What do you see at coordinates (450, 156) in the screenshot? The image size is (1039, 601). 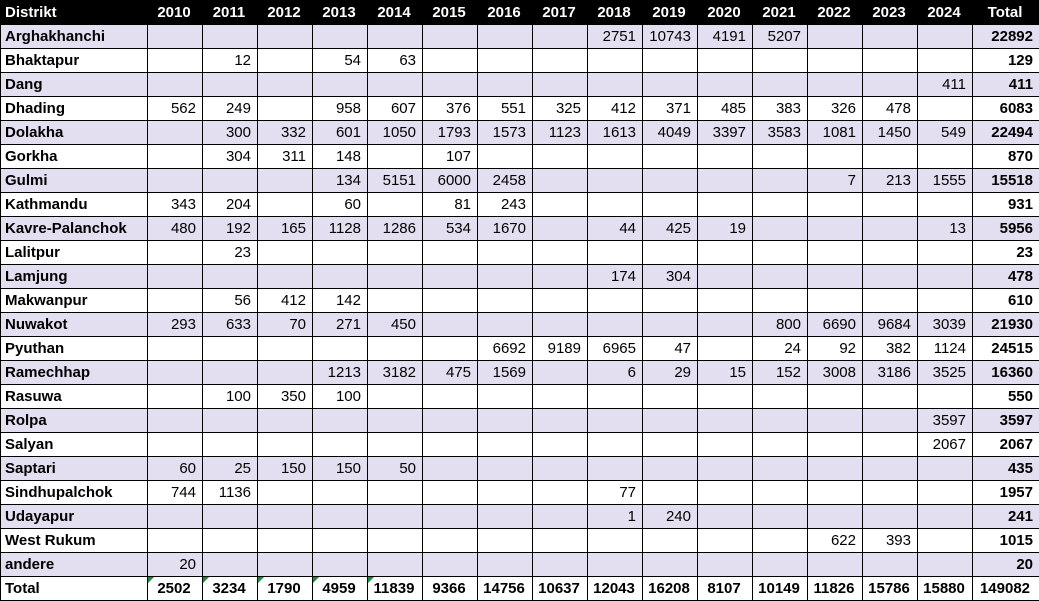 I see `year-value: 107` at bounding box center [450, 156].